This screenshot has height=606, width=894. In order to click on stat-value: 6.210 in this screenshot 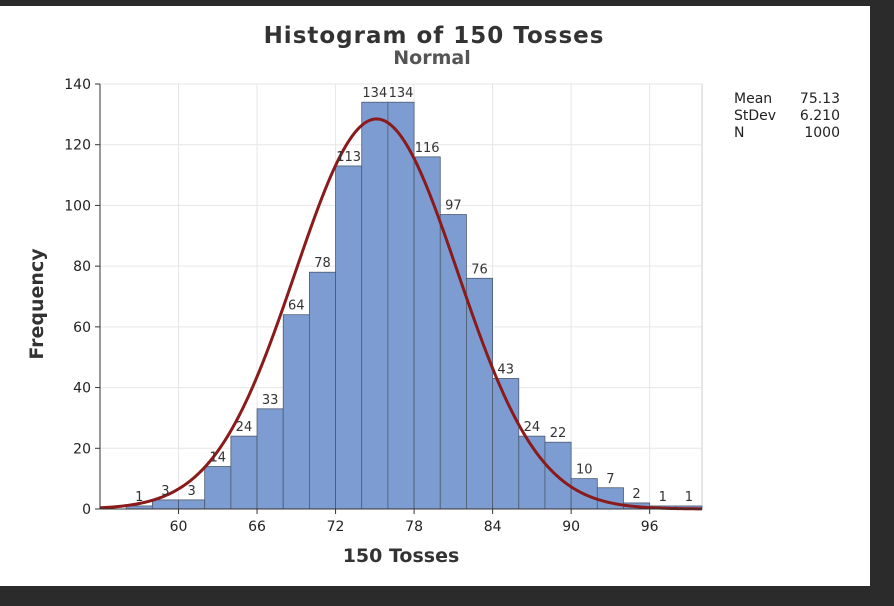, I will do `click(820, 116)`.